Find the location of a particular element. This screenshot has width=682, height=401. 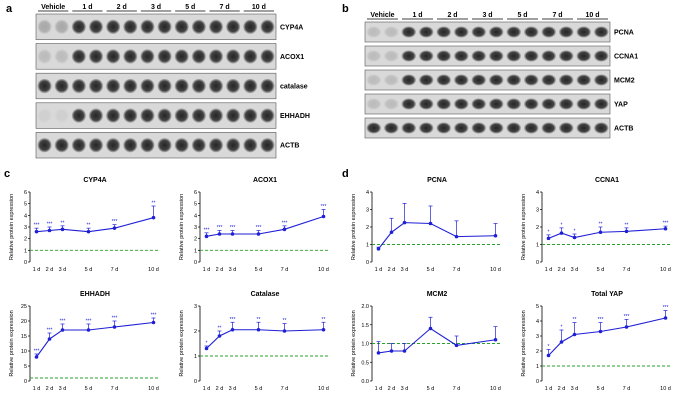

lane-label-1-d: 1 d is located at coordinates (87, 7).